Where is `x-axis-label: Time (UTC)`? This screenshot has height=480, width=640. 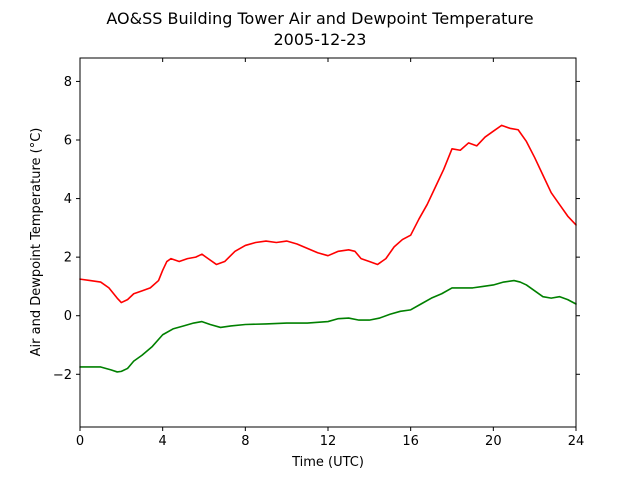
x-axis-label: Time (UTC) is located at coordinates (327, 462).